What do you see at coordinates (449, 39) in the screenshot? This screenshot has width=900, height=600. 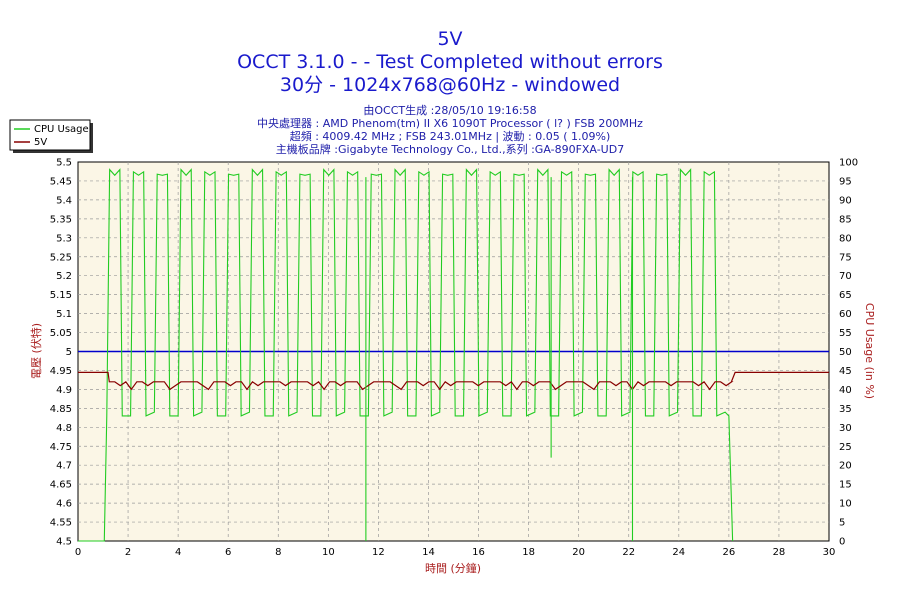 I see `chart-title: 5V` at bounding box center [449, 39].